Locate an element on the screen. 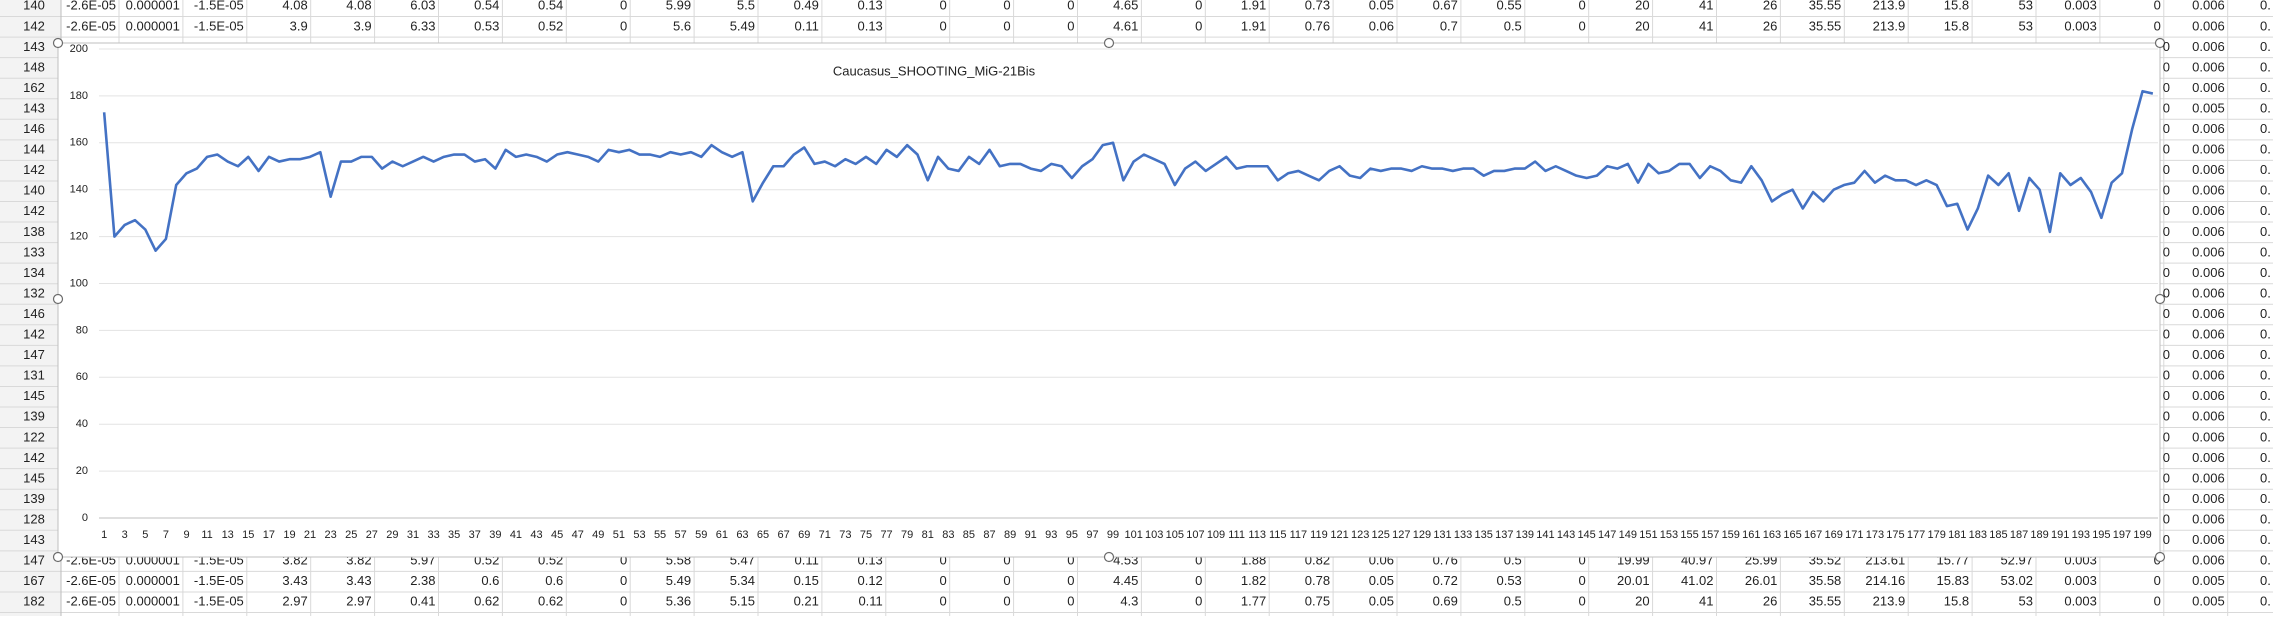 The height and width of the screenshot is (621, 2273). x-tick-label: 13 is located at coordinates (228, 535).